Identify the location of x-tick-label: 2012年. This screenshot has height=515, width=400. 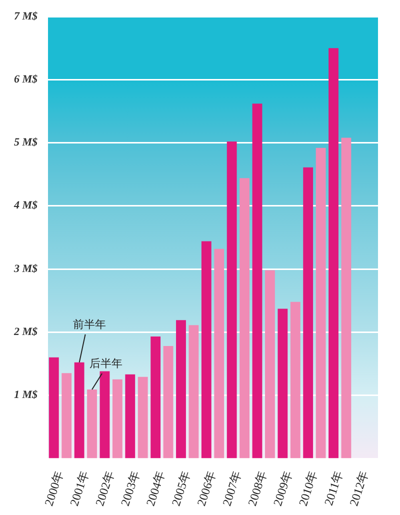
(359, 488).